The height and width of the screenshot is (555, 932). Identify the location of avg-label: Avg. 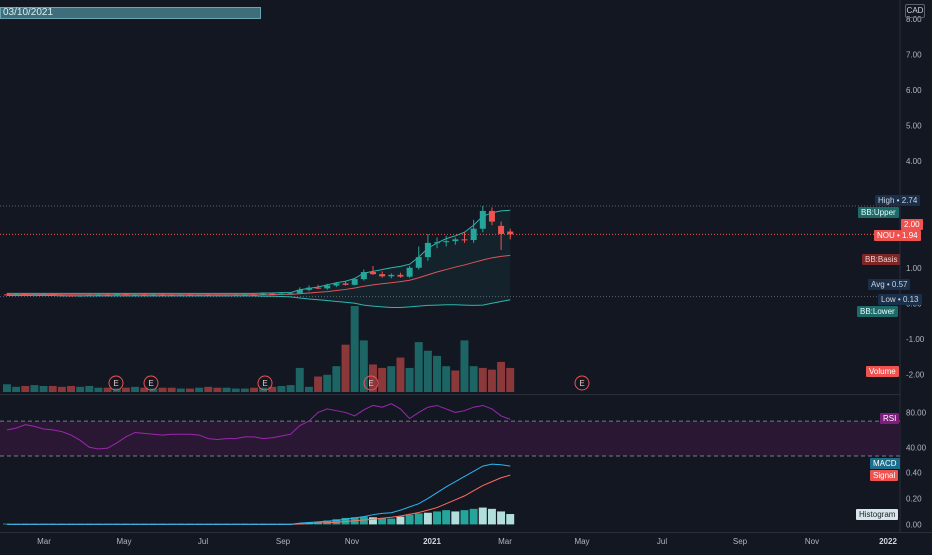
(878, 284).